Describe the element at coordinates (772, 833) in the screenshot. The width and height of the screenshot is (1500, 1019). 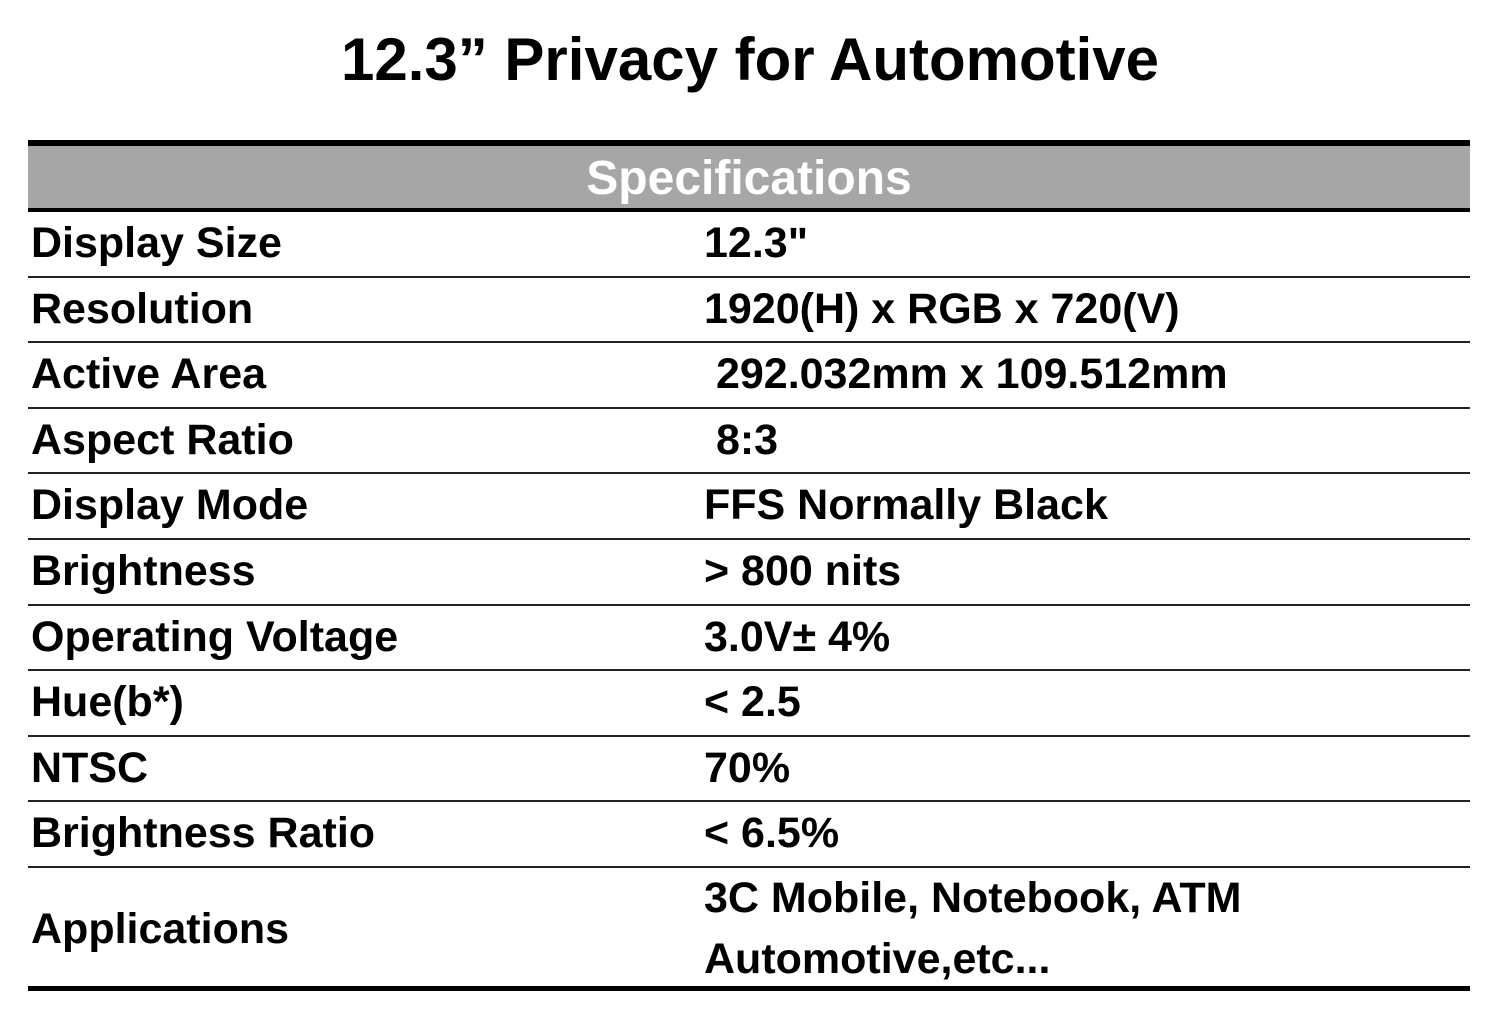
I see `spec-value: < 6.5%` at that location.